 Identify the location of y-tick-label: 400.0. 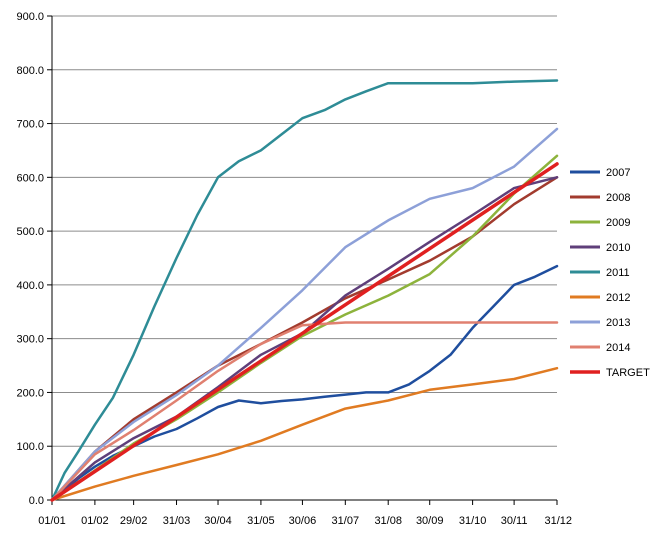
(30, 286).